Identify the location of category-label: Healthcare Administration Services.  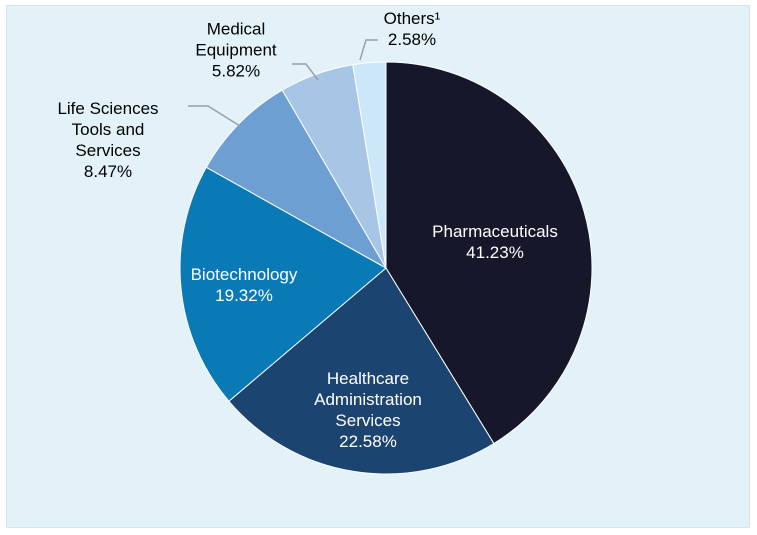
(368, 399).